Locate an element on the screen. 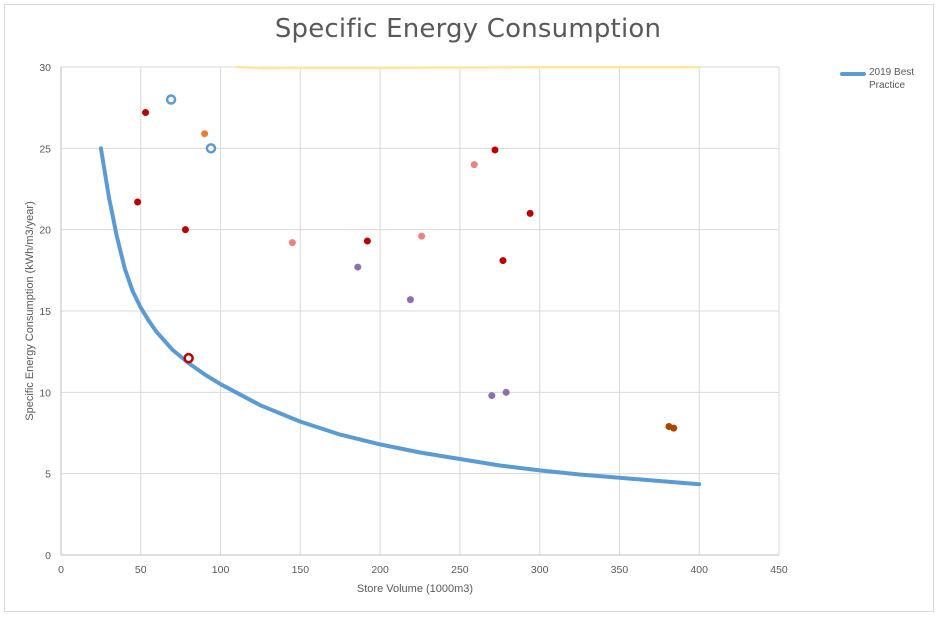 This screenshot has height=618, width=940. y-tick-label: 0 is located at coordinates (48, 556).